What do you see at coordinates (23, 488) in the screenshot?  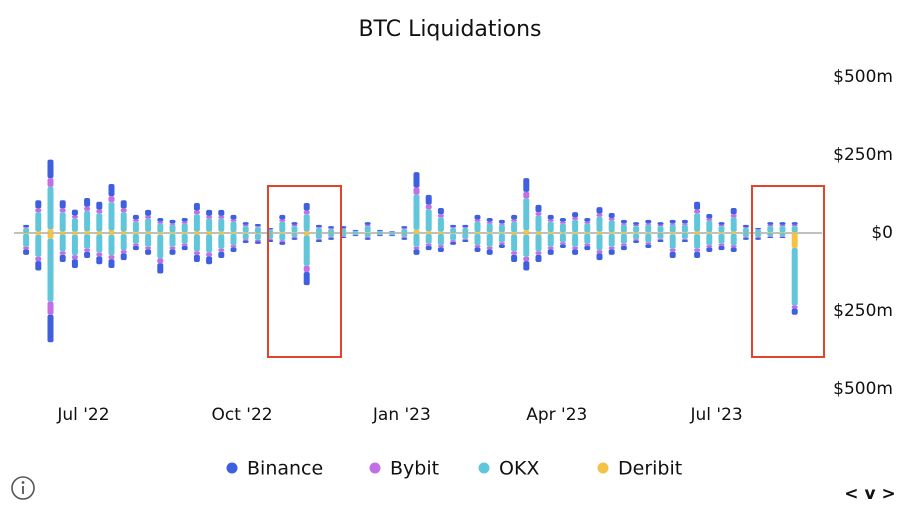 I see `info-icon` at bounding box center [23, 488].